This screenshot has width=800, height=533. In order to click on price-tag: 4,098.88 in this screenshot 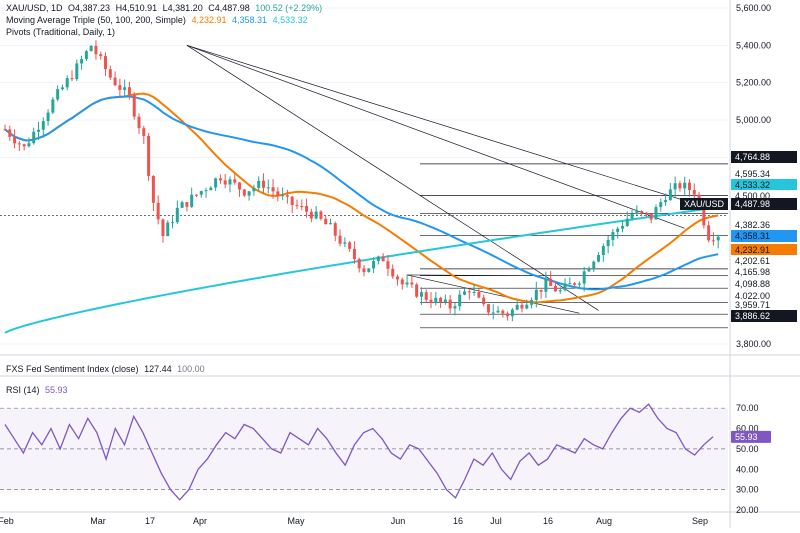, I will do `click(764, 284)`.